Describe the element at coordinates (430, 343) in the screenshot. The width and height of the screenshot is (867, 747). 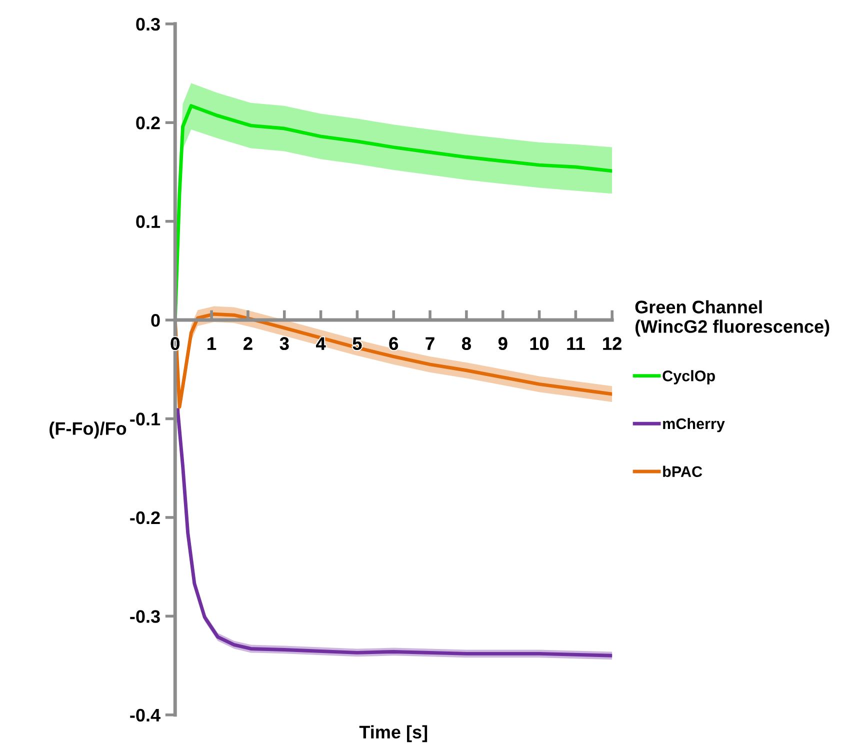
I see `x-tick-label: 7` at that location.